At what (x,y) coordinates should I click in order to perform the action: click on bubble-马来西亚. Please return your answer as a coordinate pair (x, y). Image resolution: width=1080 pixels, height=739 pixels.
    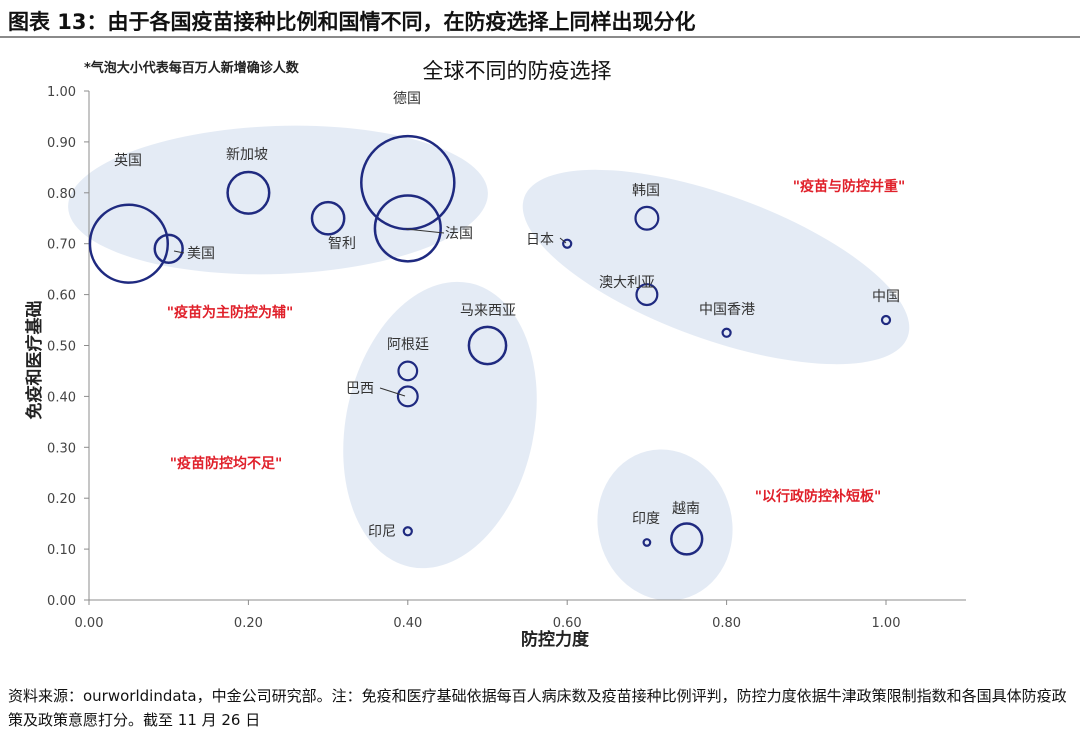
    Looking at the image, I should click on (487, 345).